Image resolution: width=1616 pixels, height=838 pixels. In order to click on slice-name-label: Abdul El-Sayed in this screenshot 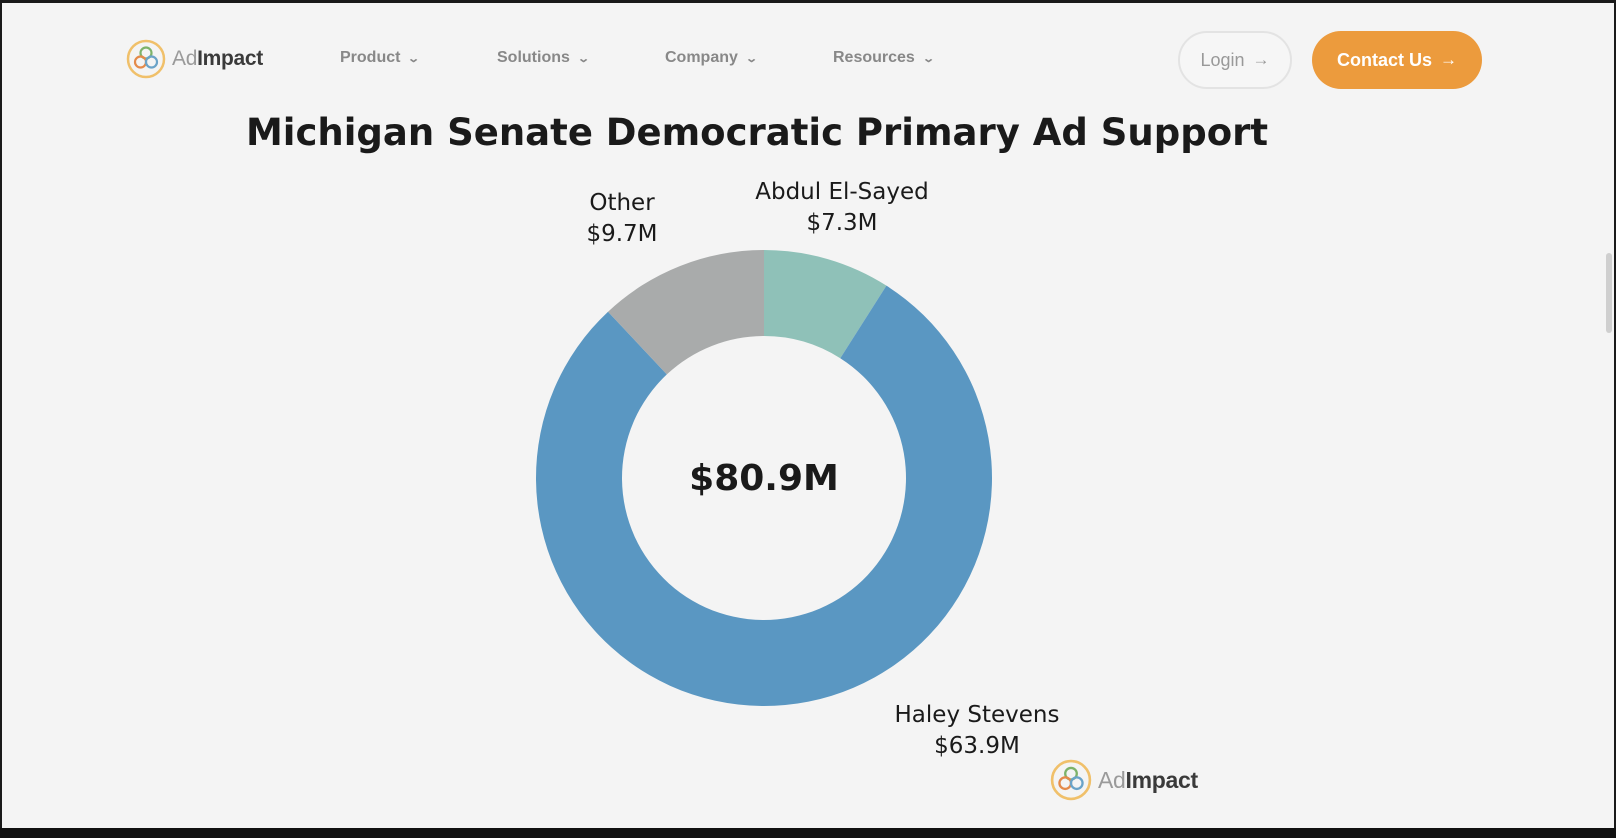, I will do `click(842, 192)`.